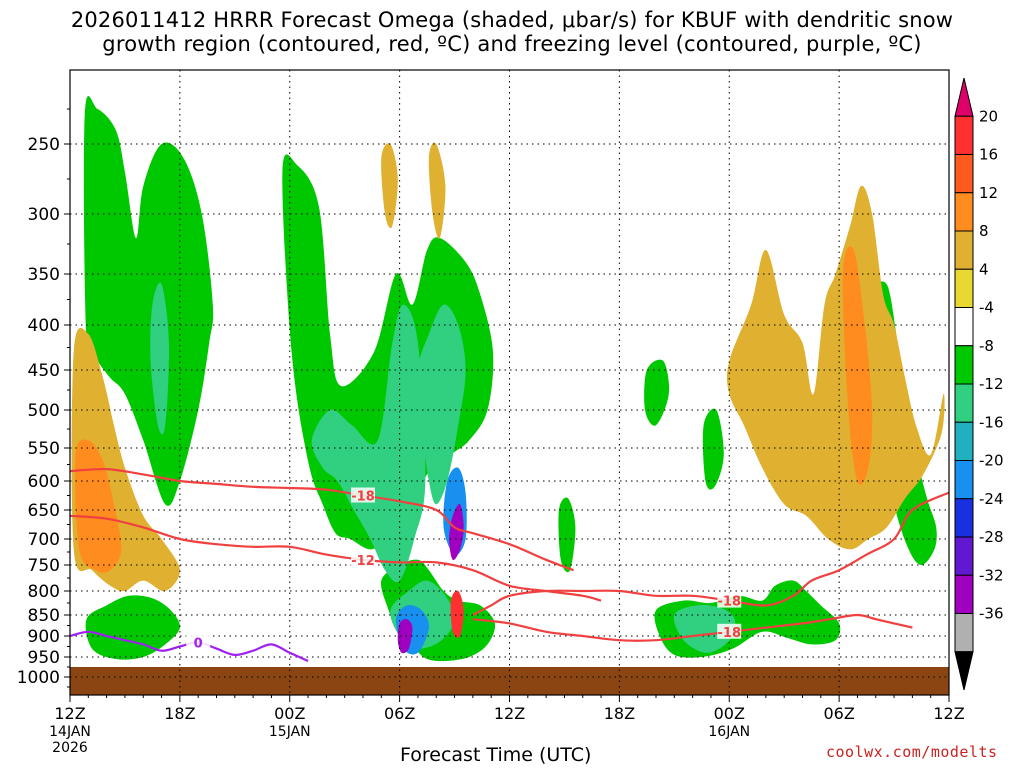  I want to click on y-tick-label: 500, so click(44, 411).